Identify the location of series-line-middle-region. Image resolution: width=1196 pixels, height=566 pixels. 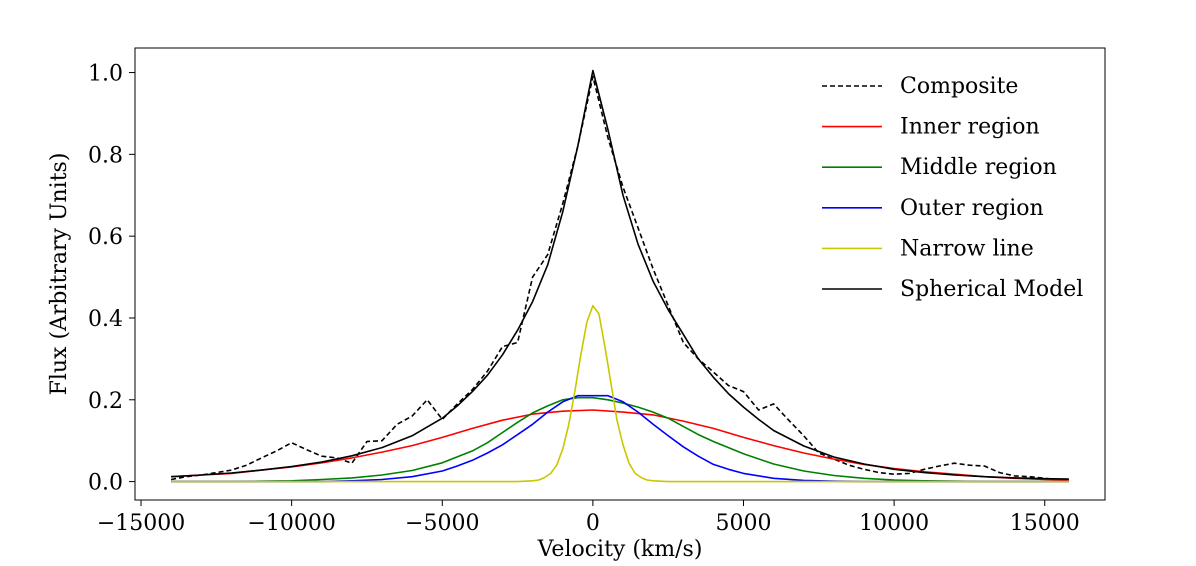
(620, 439).